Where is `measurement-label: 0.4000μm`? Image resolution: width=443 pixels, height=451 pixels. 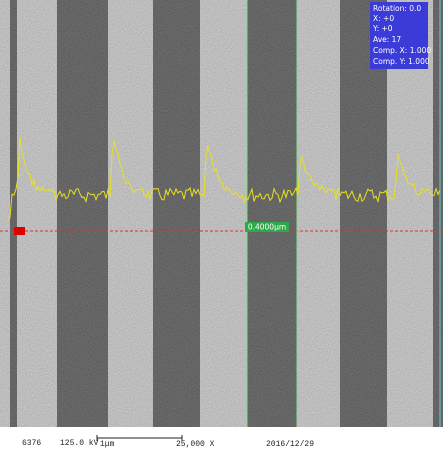
measurement-label: 0.4000μm is located at coordinates (267, 227).